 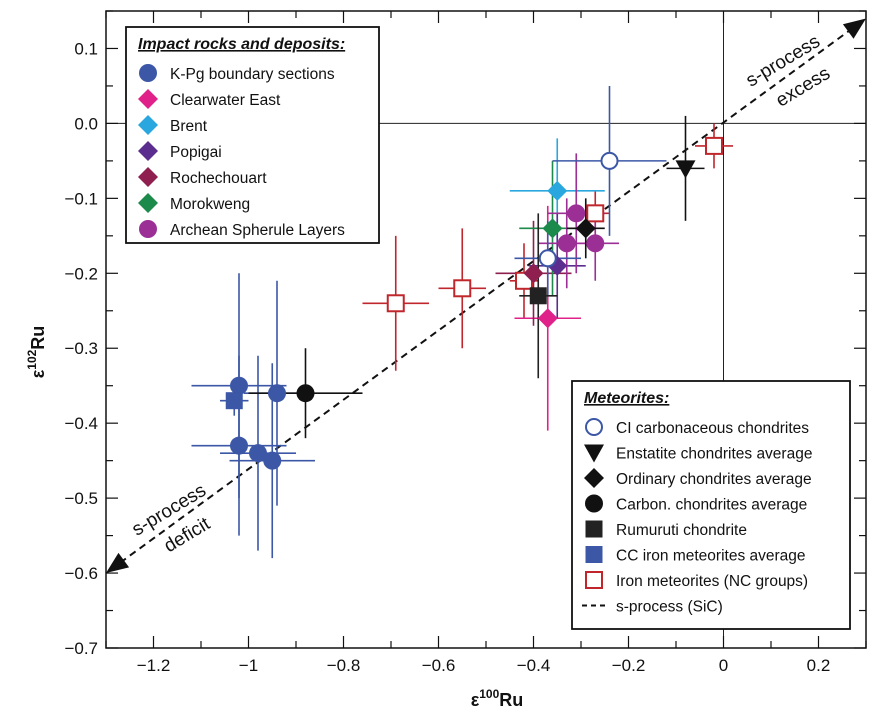 I want to click on y-tick-label-1: 0.0, so click(x=86, y=123).